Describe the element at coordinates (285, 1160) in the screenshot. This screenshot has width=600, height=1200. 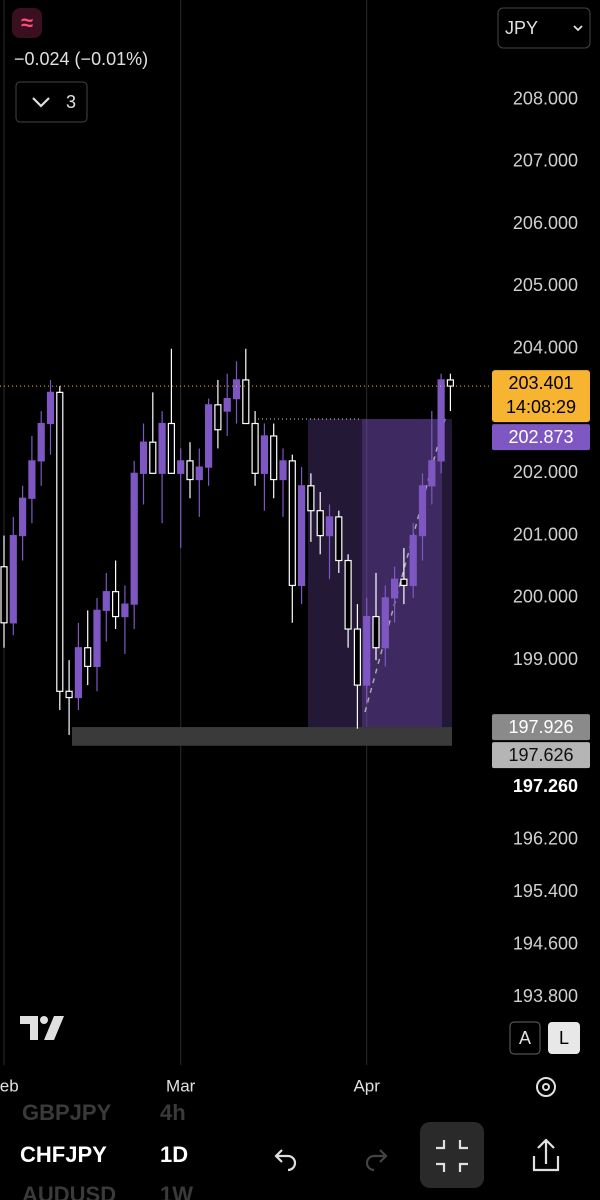
I see `undo-button` at that location.